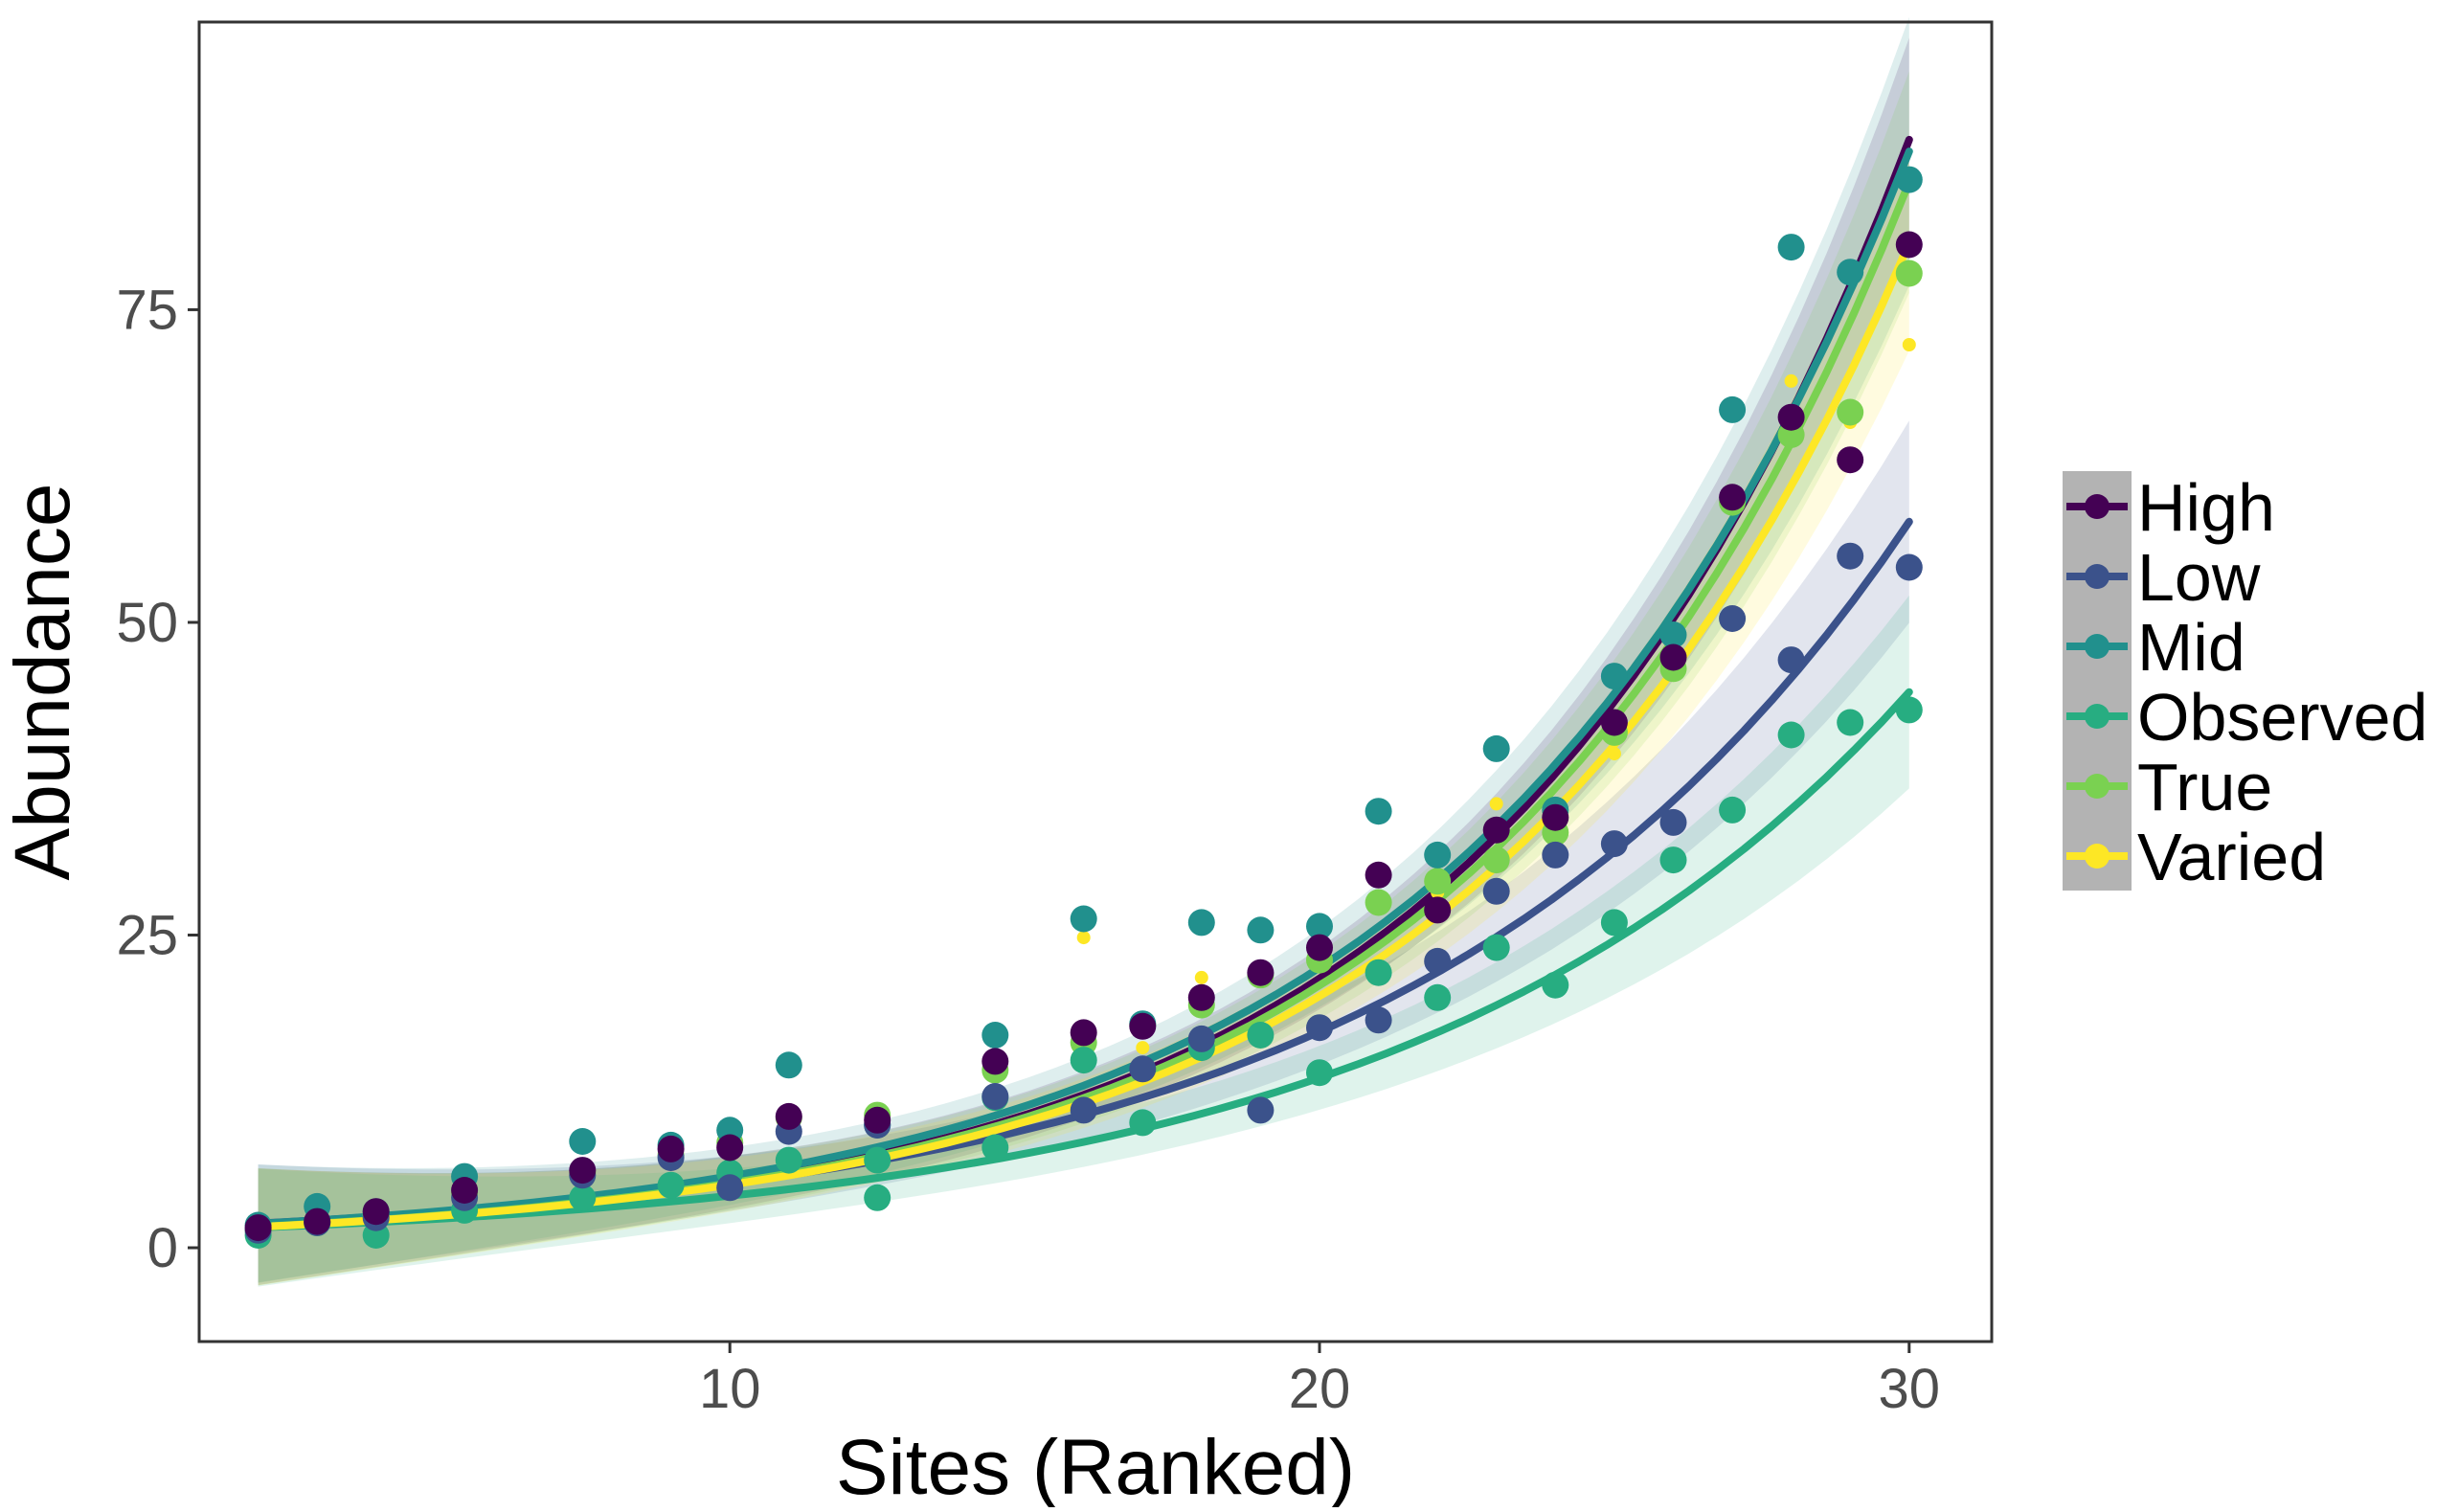  I want to click on x-axis-title: Sites (Ranked), so click(1095, 1465).